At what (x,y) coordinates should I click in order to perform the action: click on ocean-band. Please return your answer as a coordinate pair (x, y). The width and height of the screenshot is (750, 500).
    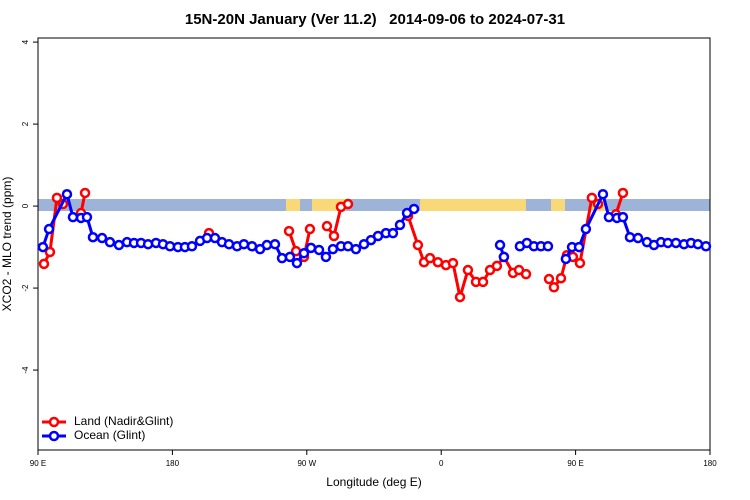
    Looking at the image, I should click on (374, 205).